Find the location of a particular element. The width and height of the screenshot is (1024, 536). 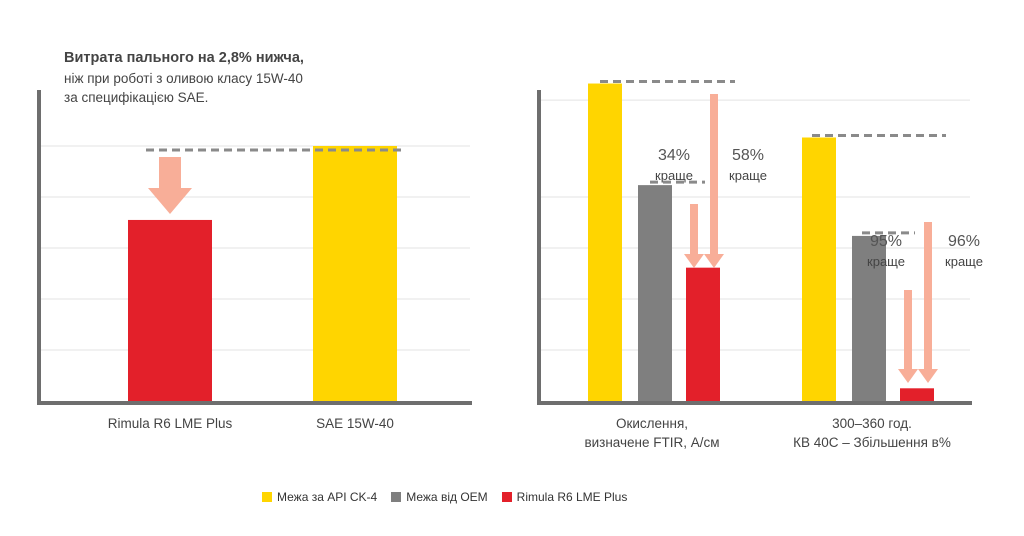

chart2-group1-label-line-1: Окислення, is located at coordinates (652, 423).